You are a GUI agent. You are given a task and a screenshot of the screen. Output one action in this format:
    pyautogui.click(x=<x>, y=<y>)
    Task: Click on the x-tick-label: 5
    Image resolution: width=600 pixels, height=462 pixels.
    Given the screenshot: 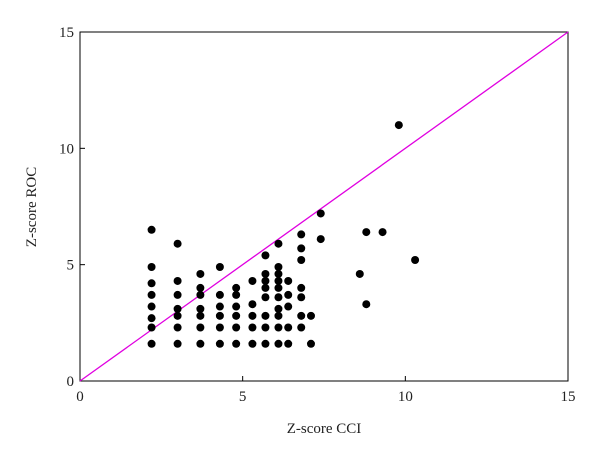 What is the action you would take?
    pyautogui.click(x=243, y=397)
    